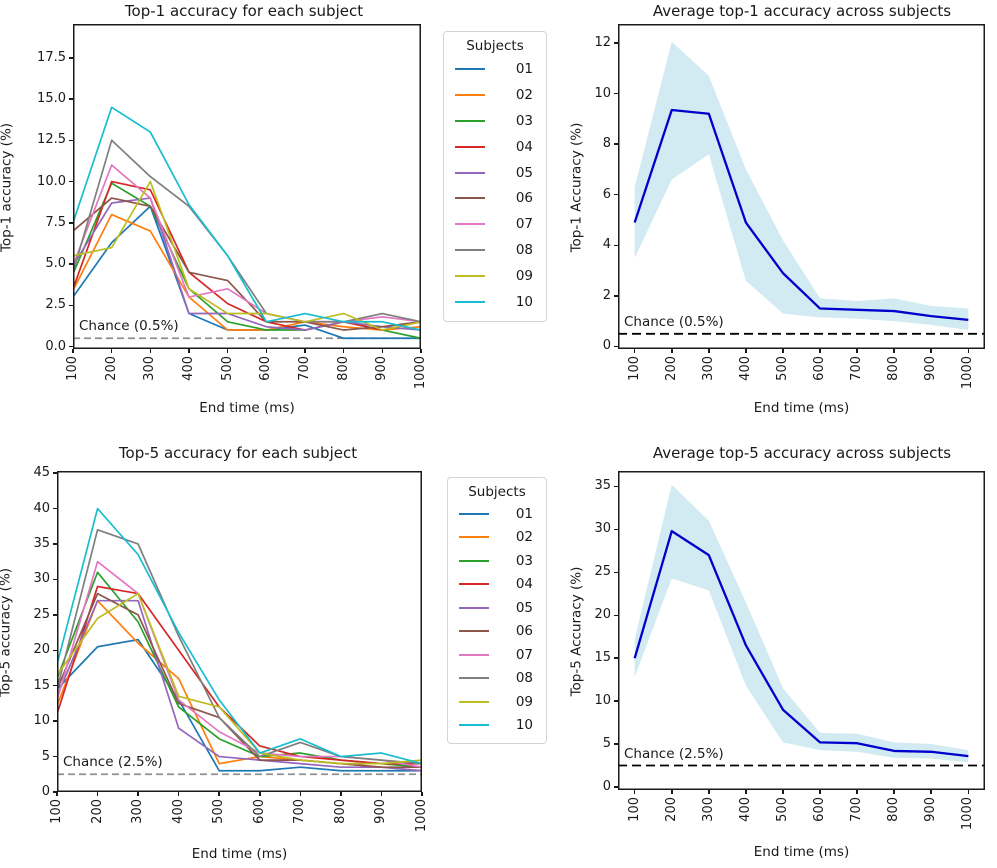 The image size is (997, 868). Describe the element at coordinates (497, 585) in the screenshot. I see `legend-entry-04: 04` at that location.